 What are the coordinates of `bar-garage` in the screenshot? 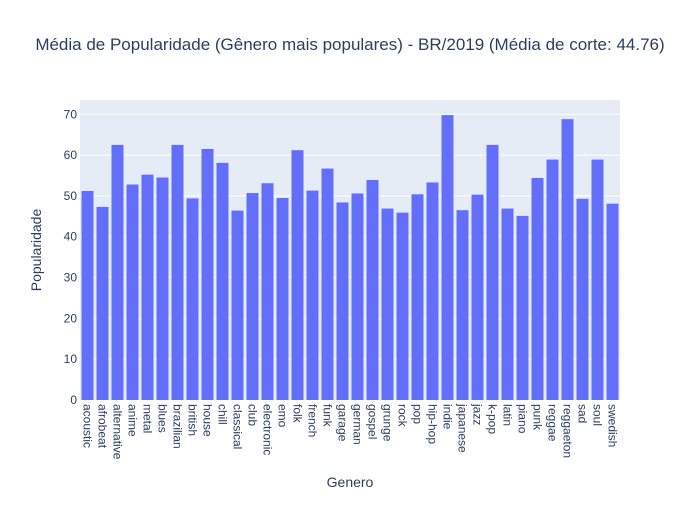 It's located at (342, 301).